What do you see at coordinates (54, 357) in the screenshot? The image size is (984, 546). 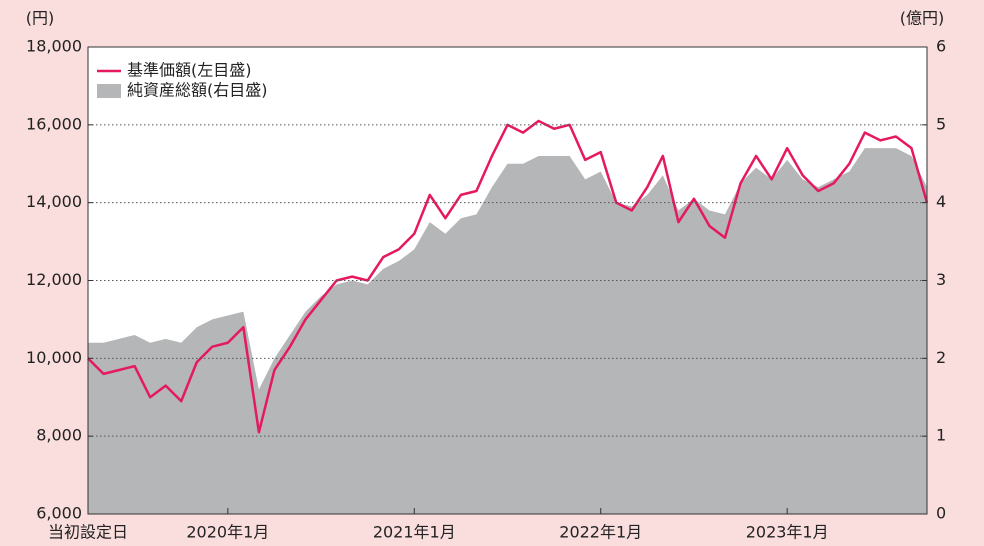 I see `y-tick-label: 10,000` at bounding box center [54, 357].